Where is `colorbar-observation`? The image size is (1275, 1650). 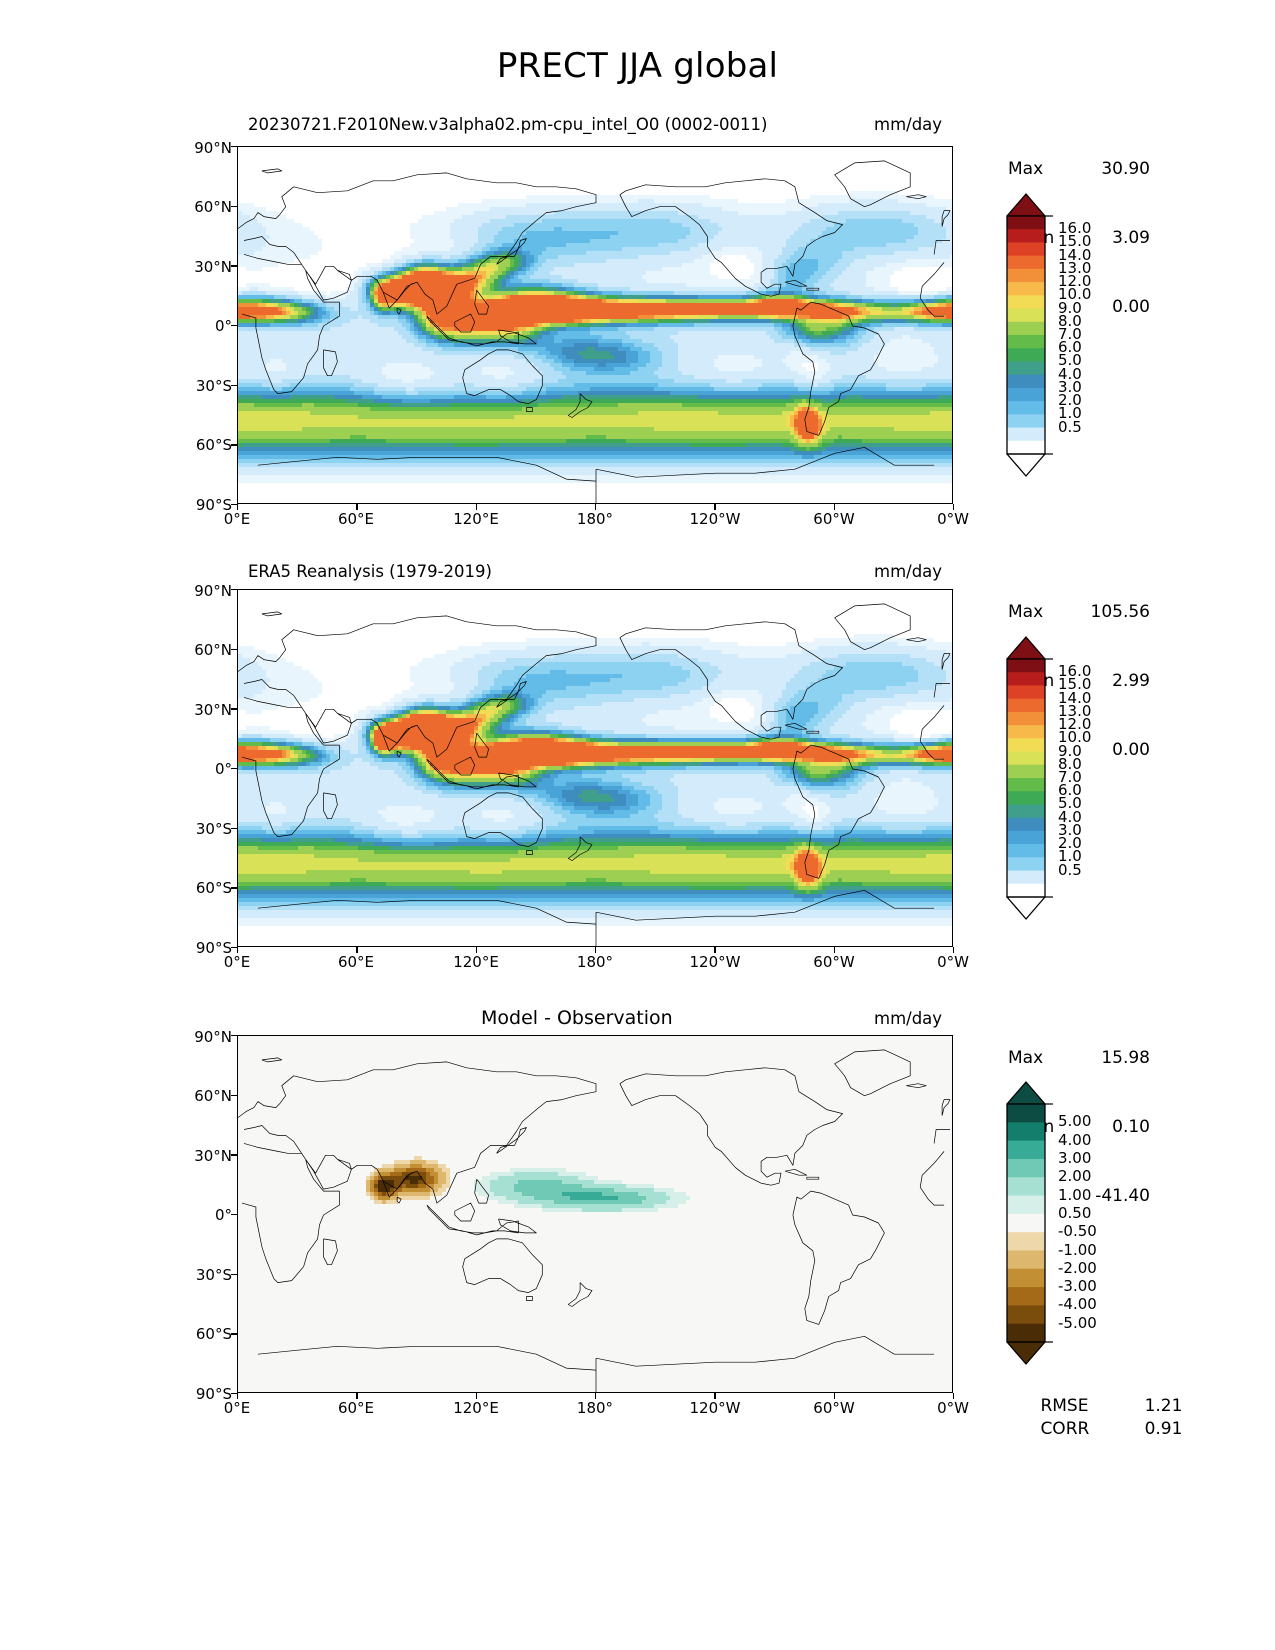 colorbar-observation is located at coordinates (1031, 778).